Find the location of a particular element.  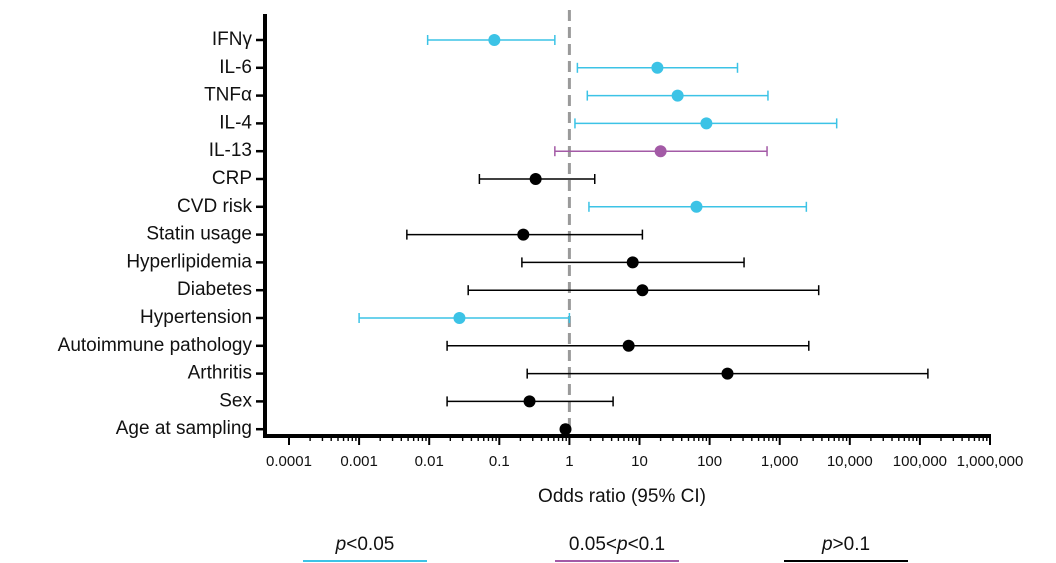

category-label: Age at sampling is located at coordinates (184, 428).